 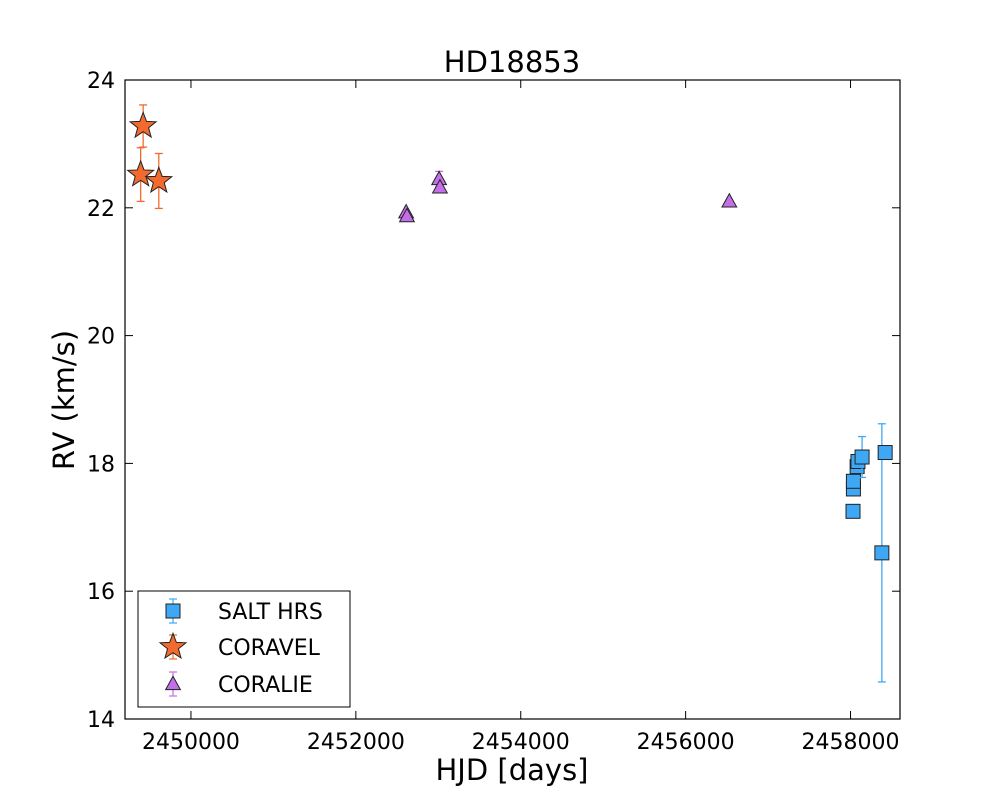 I want to click on series-coralie, so click(x=567, y=196).